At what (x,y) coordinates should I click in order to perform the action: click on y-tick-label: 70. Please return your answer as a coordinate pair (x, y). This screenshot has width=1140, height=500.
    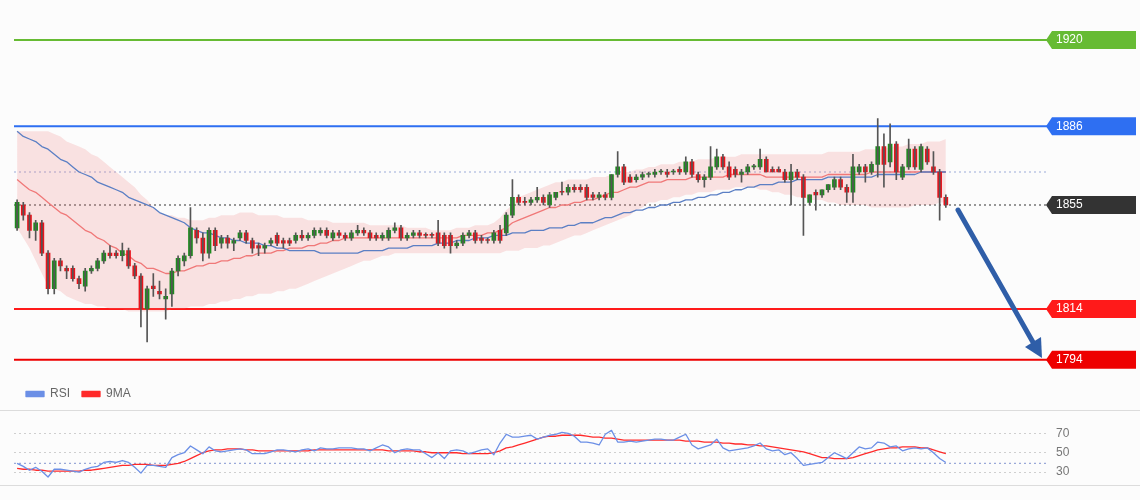
    Looking at the image, I should click on (1063, 432).